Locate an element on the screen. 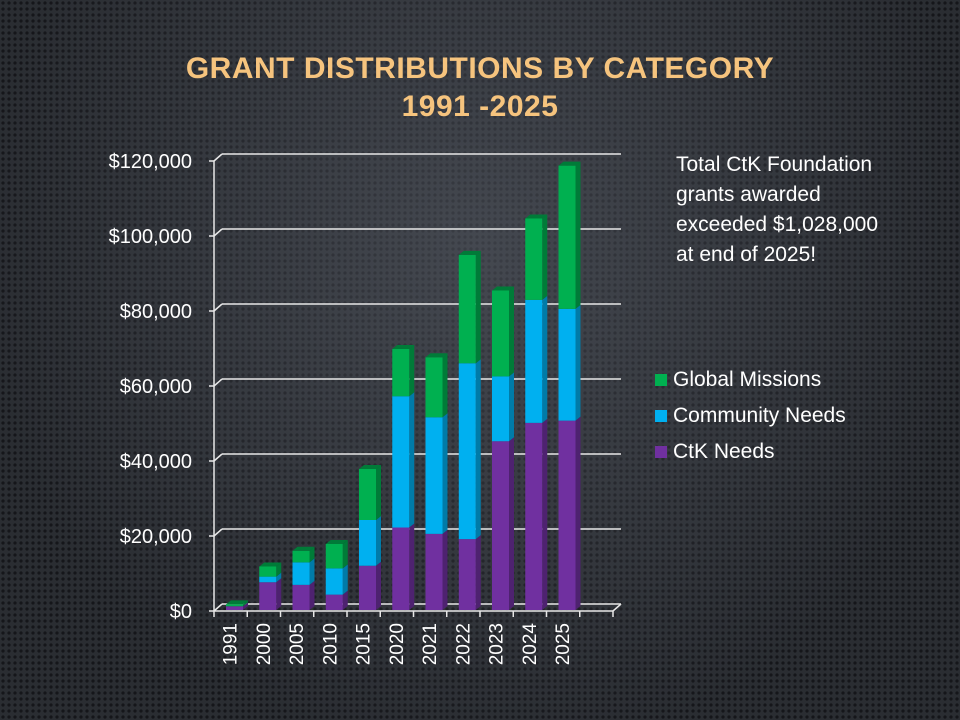 Image resolution: width=960 pixels, height=720 pixels. x-tick-label: 2020 is located at coordinates (397, 644).